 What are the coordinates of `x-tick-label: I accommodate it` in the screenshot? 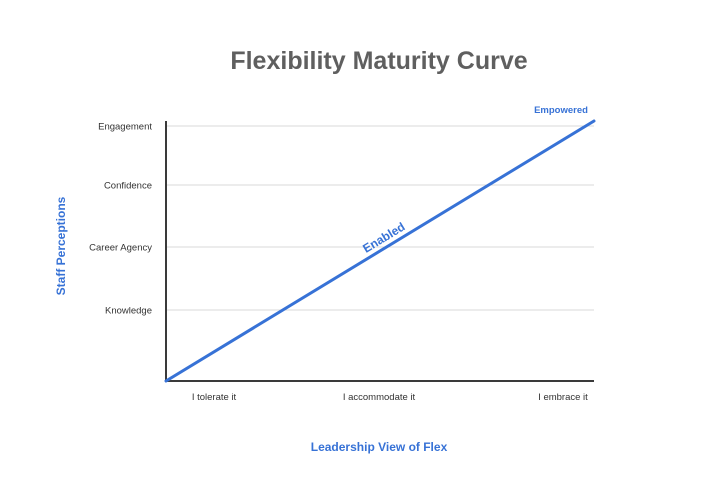 It's located at (379, 397).